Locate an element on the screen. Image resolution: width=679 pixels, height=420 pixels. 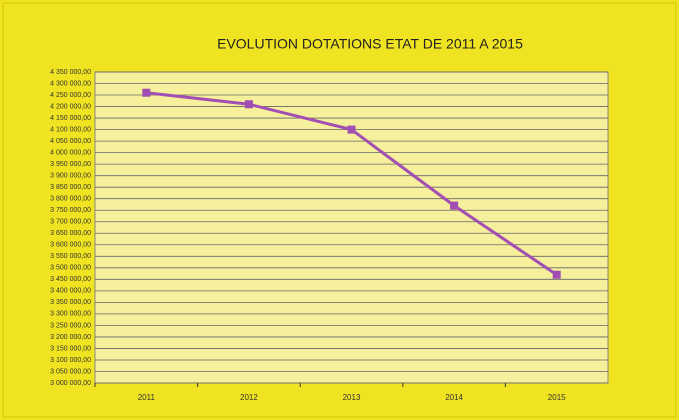
x-tick-label: 2012 is located at coordinates (249, 397).